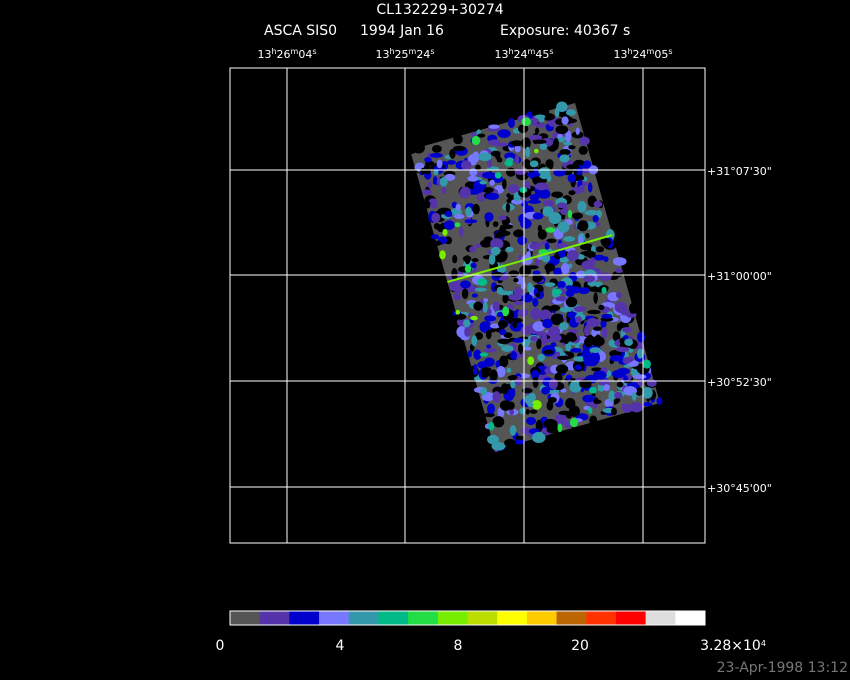 This screenshot has height=680, width=850. Describe the element at coordinates (286, 54) in the screenshot. I see `ra-label: 13h26m04s` at that location.